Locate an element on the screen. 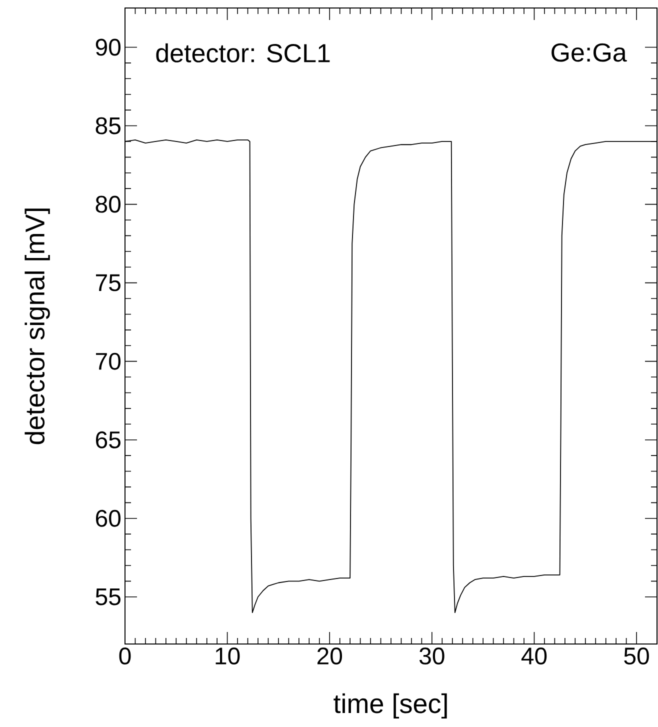 The width and height of the screenshot is (658, 727). annotation: detector: SCL1 is located at coordinates (243, 52).